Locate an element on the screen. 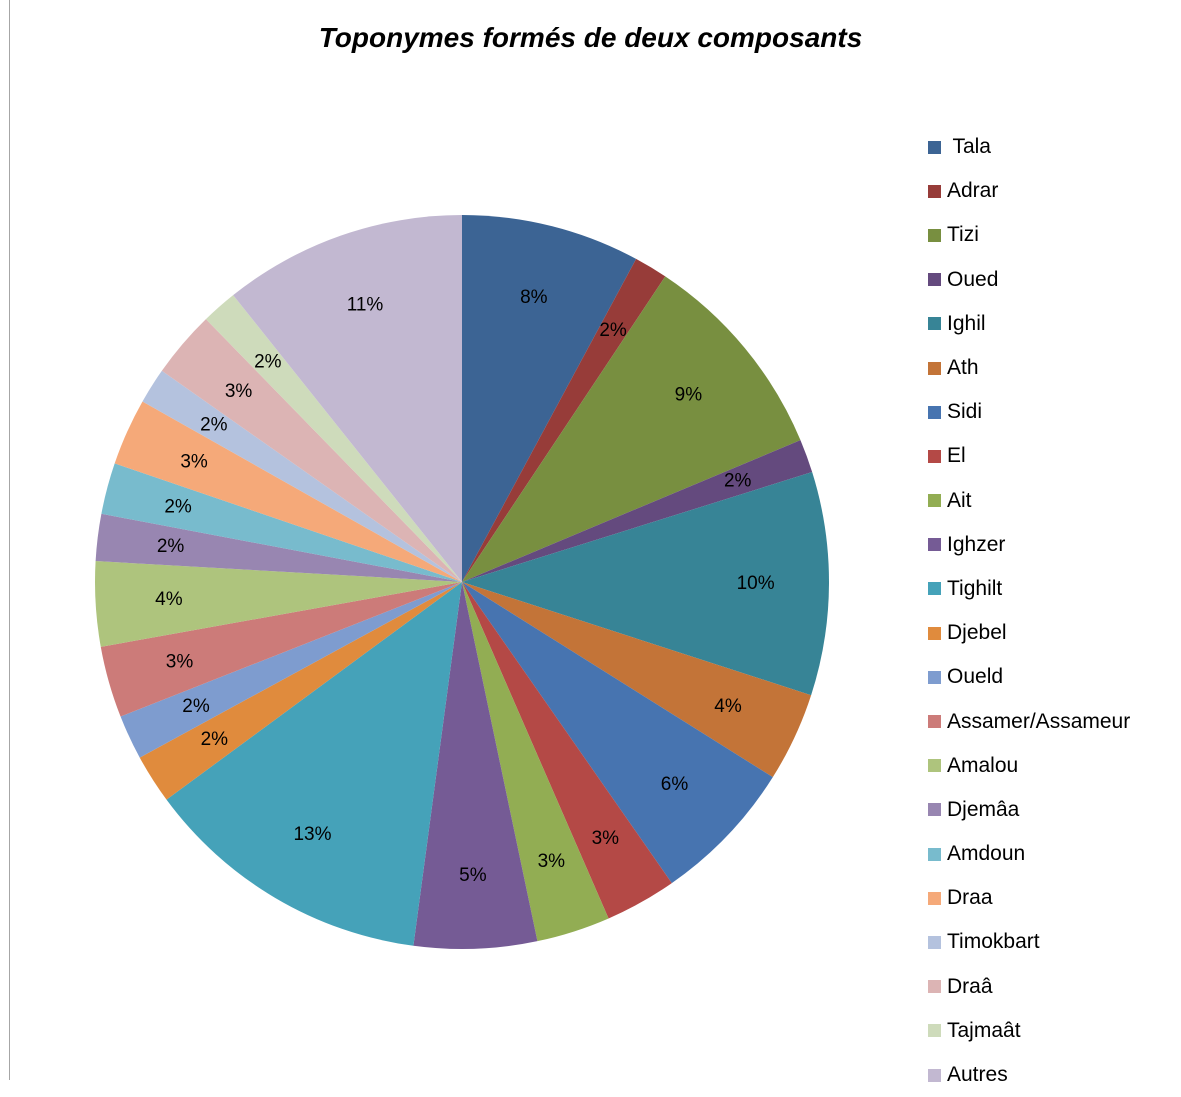 This screenshot has width=1181, height=1097. slice-data-label: 10% is located at coordinates (756, 583).